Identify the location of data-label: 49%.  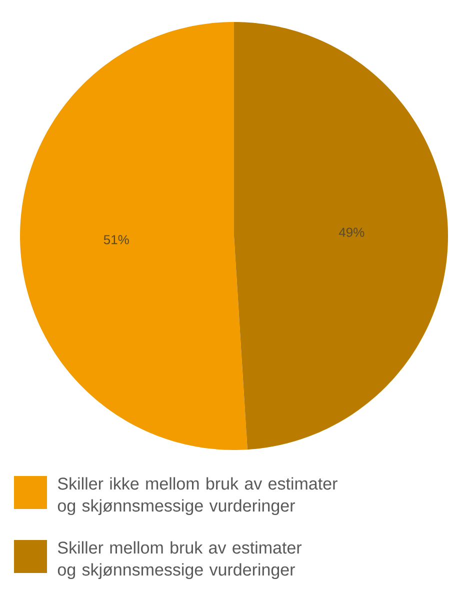
(351, 232).